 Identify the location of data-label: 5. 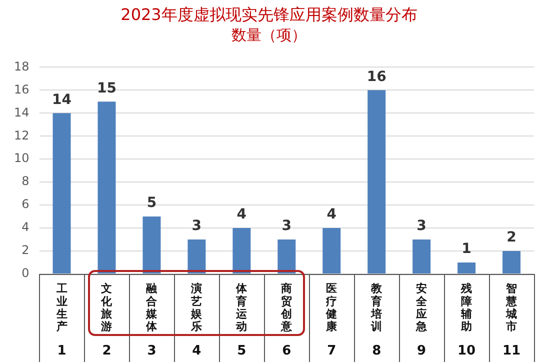
(151, 203).